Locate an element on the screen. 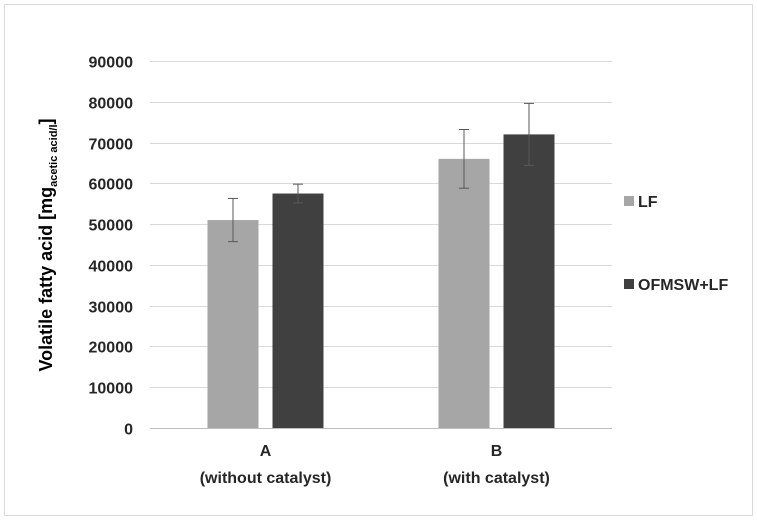  y-tick-label: 50000 is located at coordinates (111, 226).